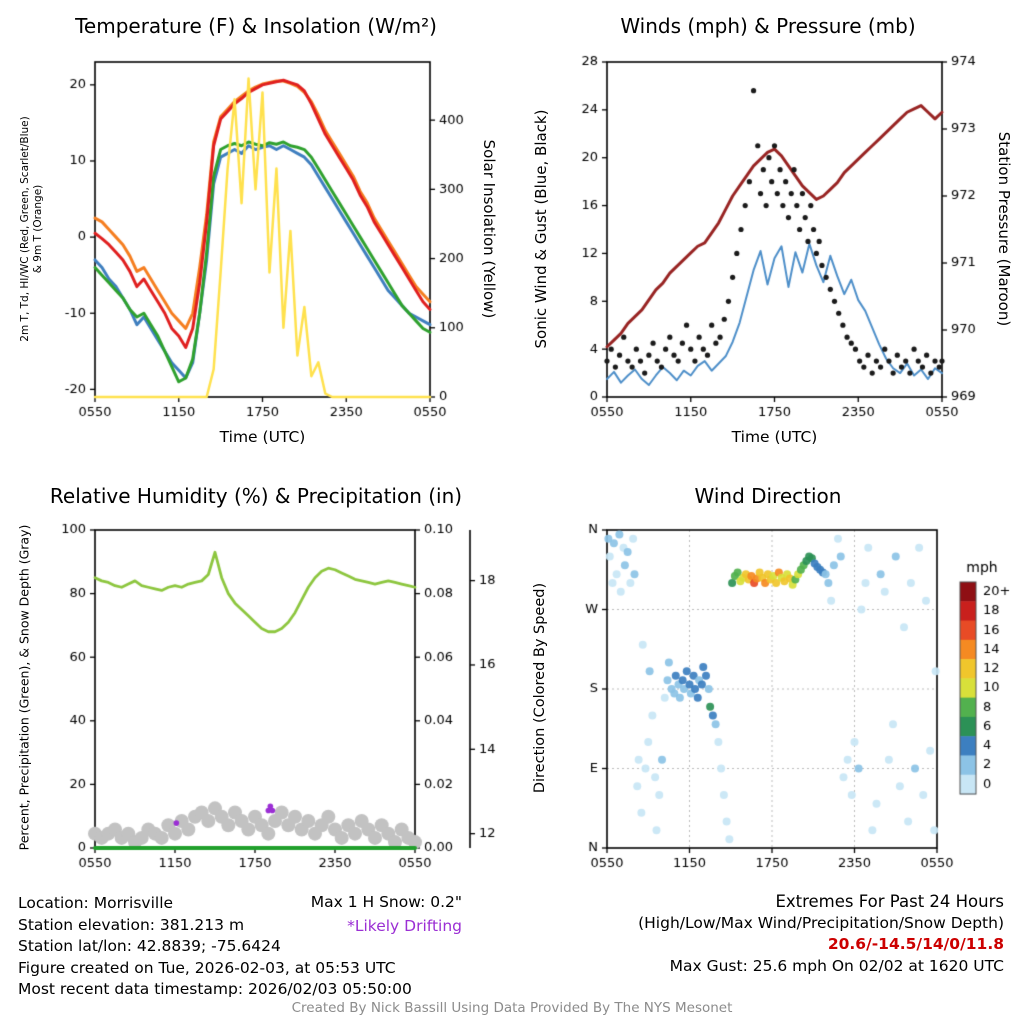 This screenshot has height=1024, width=1024. What do you see at coordinates (404, 926) in the screenshot?
I see `likely-drifting-annotation: *Likely Drifting` at bounding box center [404, 926].